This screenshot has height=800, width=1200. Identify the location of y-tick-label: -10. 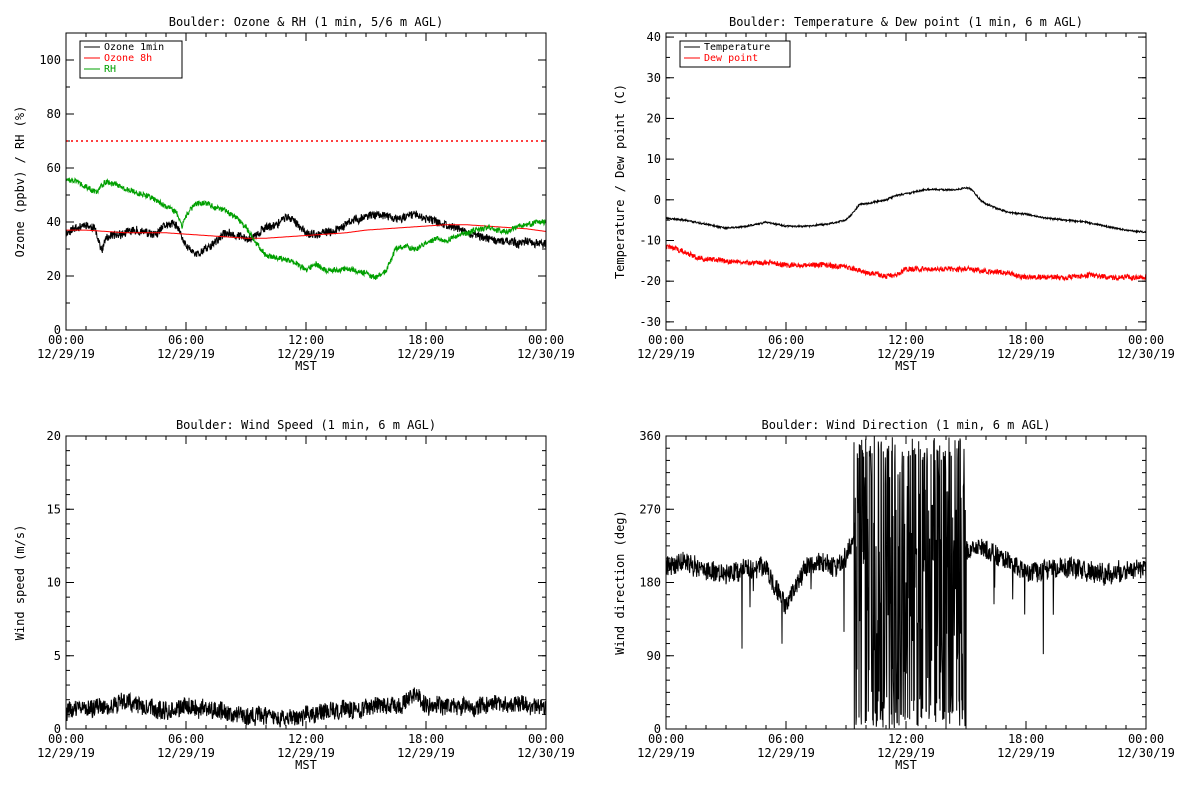
(650, 240).